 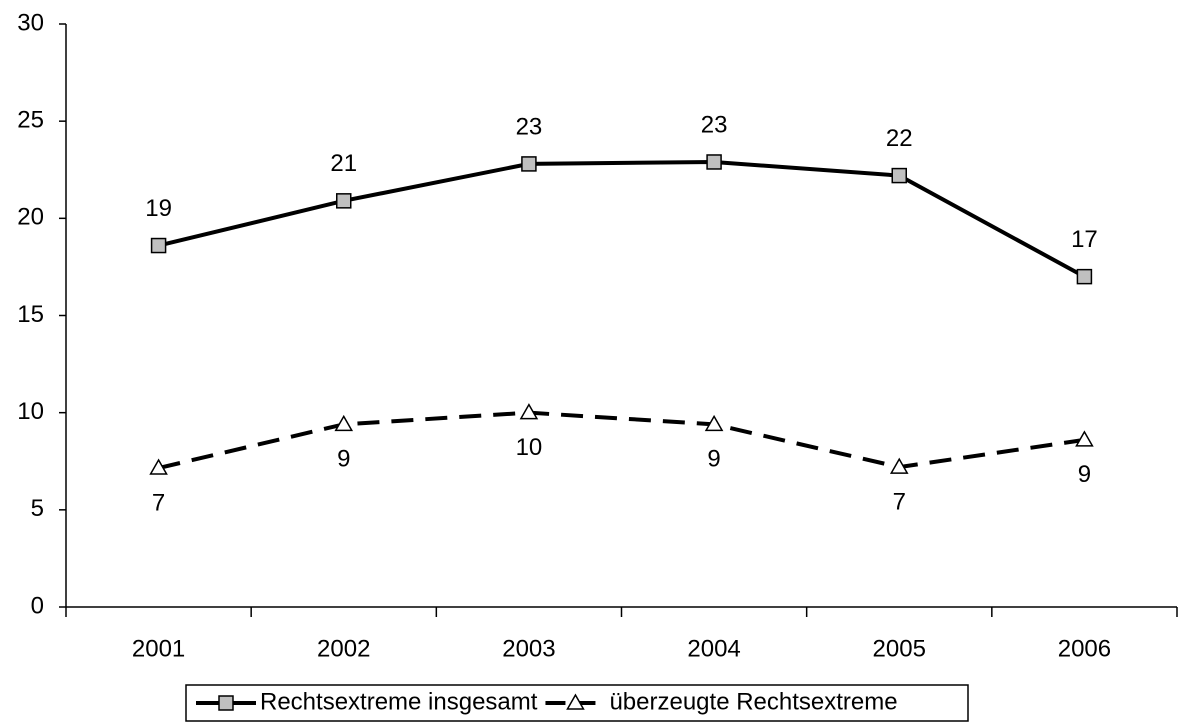 I want to click on y-tick-label: 15, so click(x=30, y=314).